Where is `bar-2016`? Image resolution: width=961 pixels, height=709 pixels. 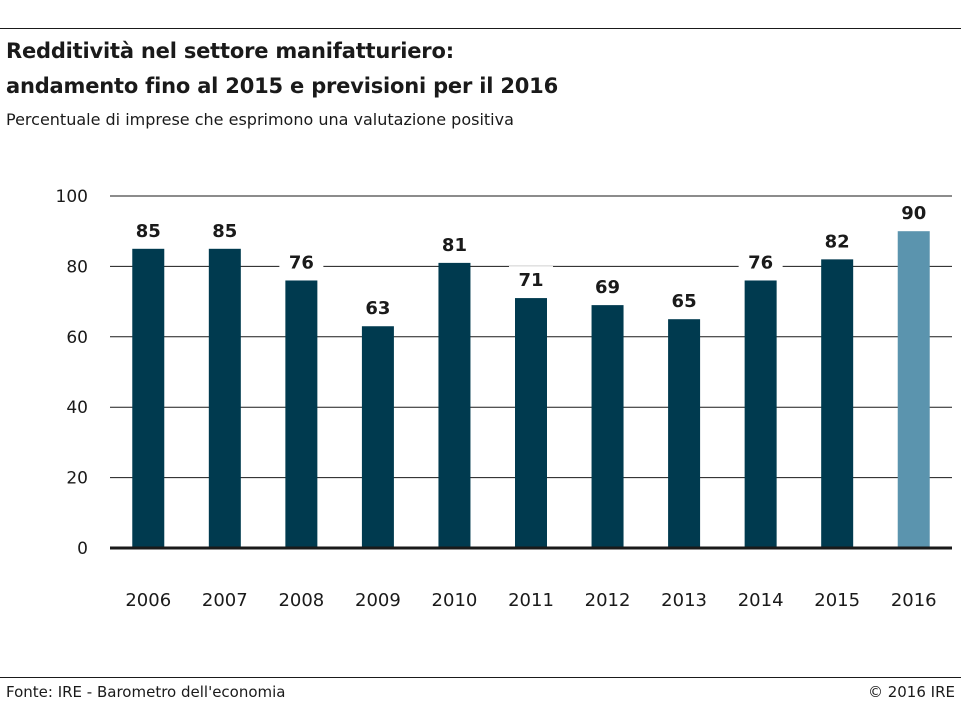
bar-2016 is located at coordinates (913, 389).